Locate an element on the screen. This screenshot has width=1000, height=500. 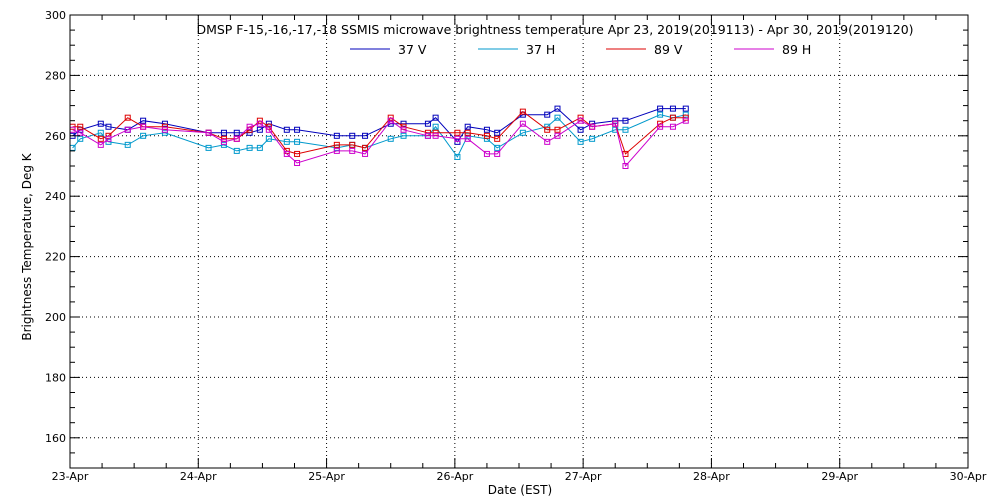
x-tick-label: 28-Apr is located at coordinates (711, 476).